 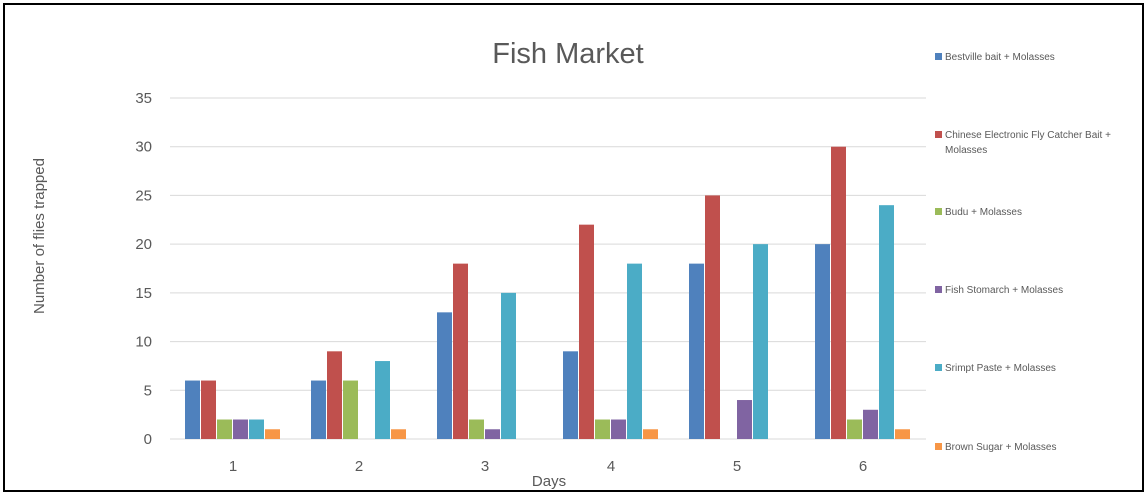 What do you see at coordinates (148, 439) in the screenshot?
I see `y-tick-label: 0` at bounding box center [148, 439].